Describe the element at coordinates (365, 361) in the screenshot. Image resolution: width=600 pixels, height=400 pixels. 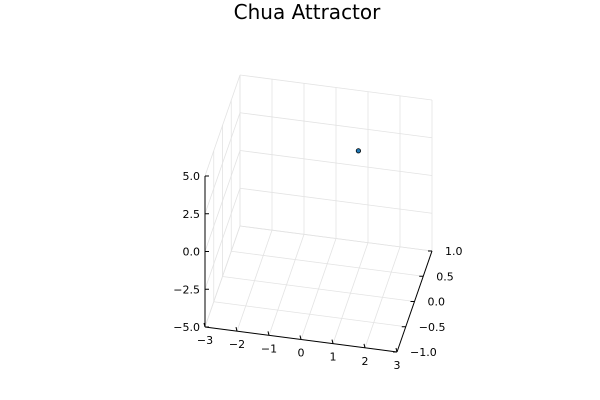
I see `x-tick-label: 2` at that location.